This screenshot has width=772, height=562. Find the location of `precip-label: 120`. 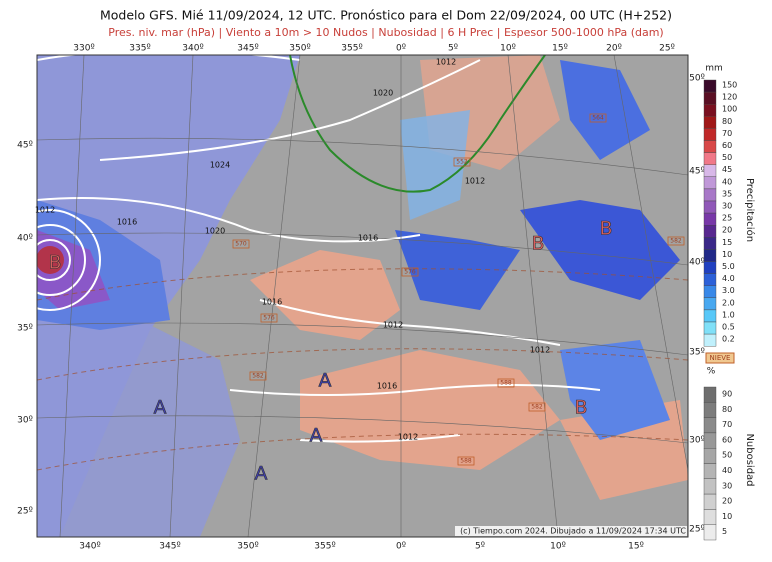

precip-label: 120 is located at coordinates (729, 97).